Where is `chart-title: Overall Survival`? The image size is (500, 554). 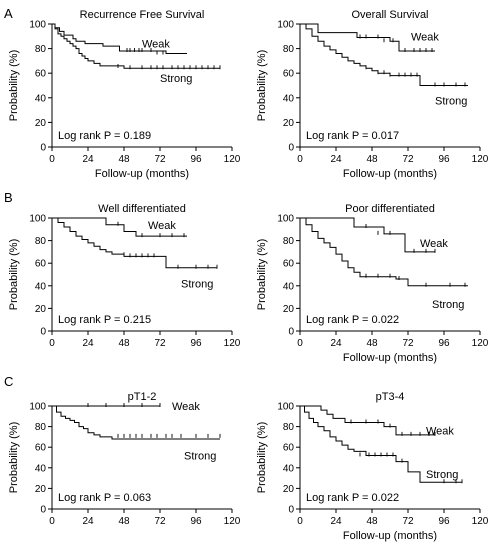 chart-title: Overall Survival is located at coordinates (389, 15).